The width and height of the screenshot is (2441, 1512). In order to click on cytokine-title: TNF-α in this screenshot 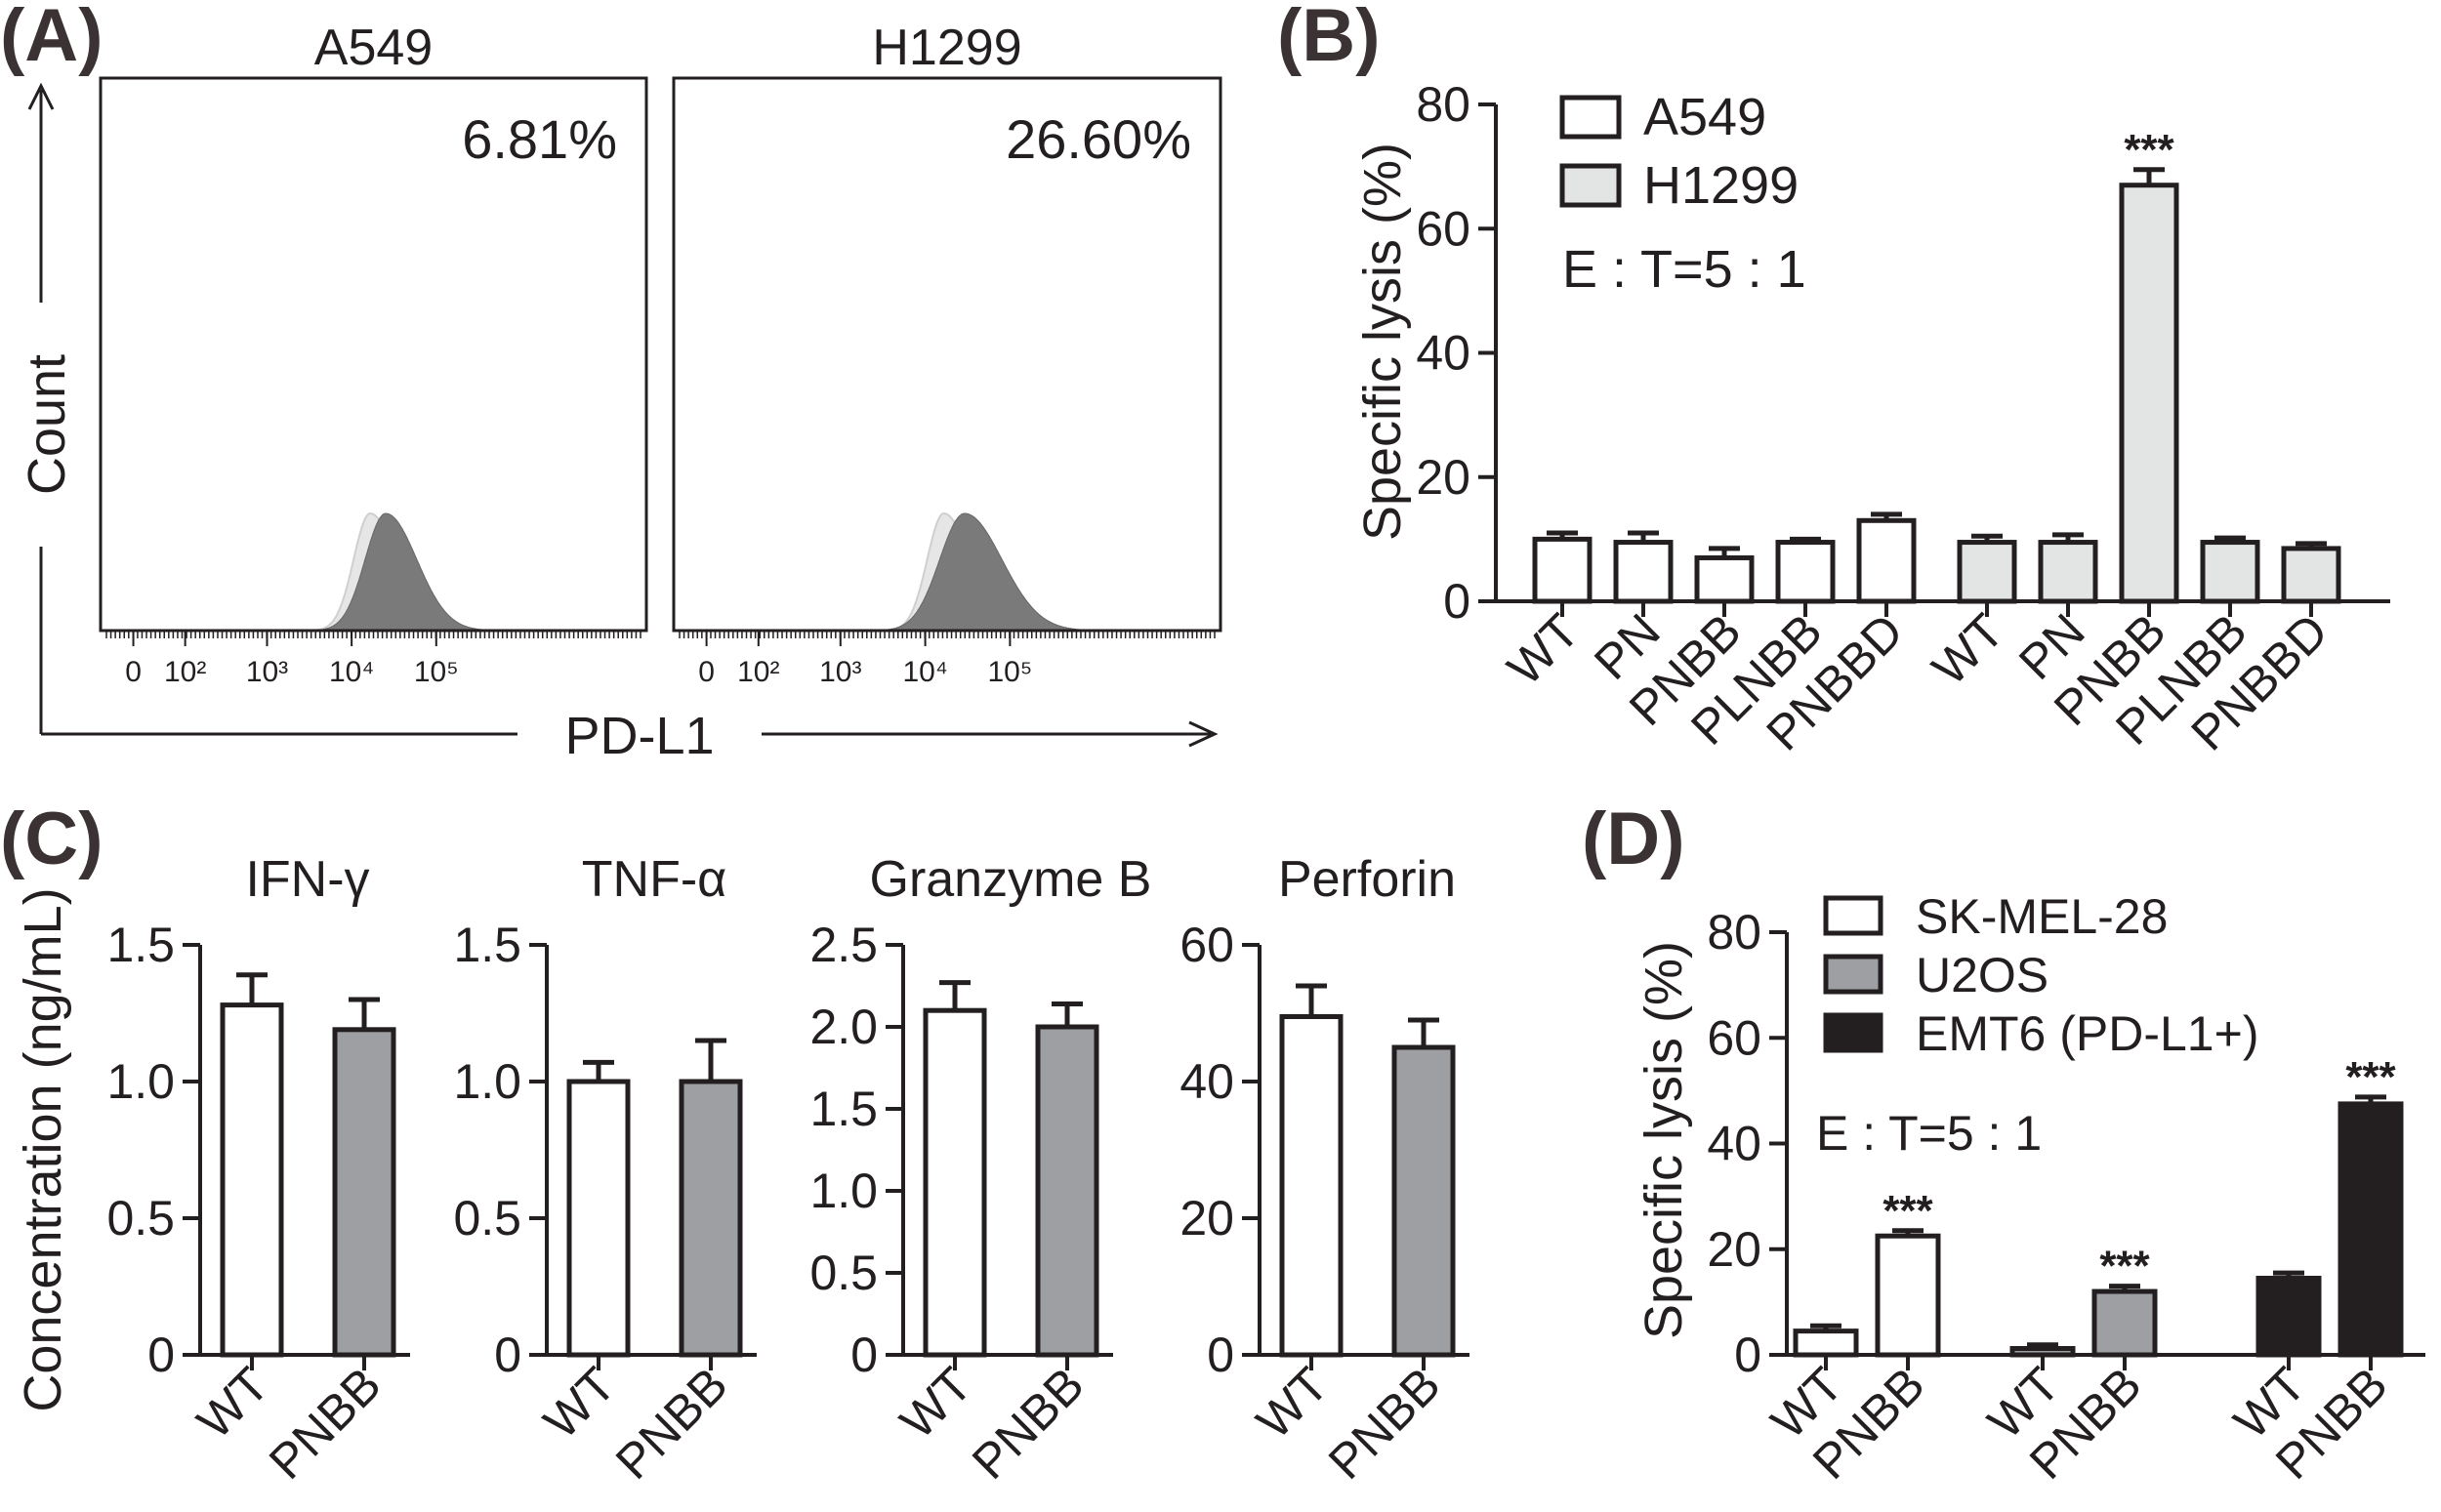, I will do `click(654, 879)`.